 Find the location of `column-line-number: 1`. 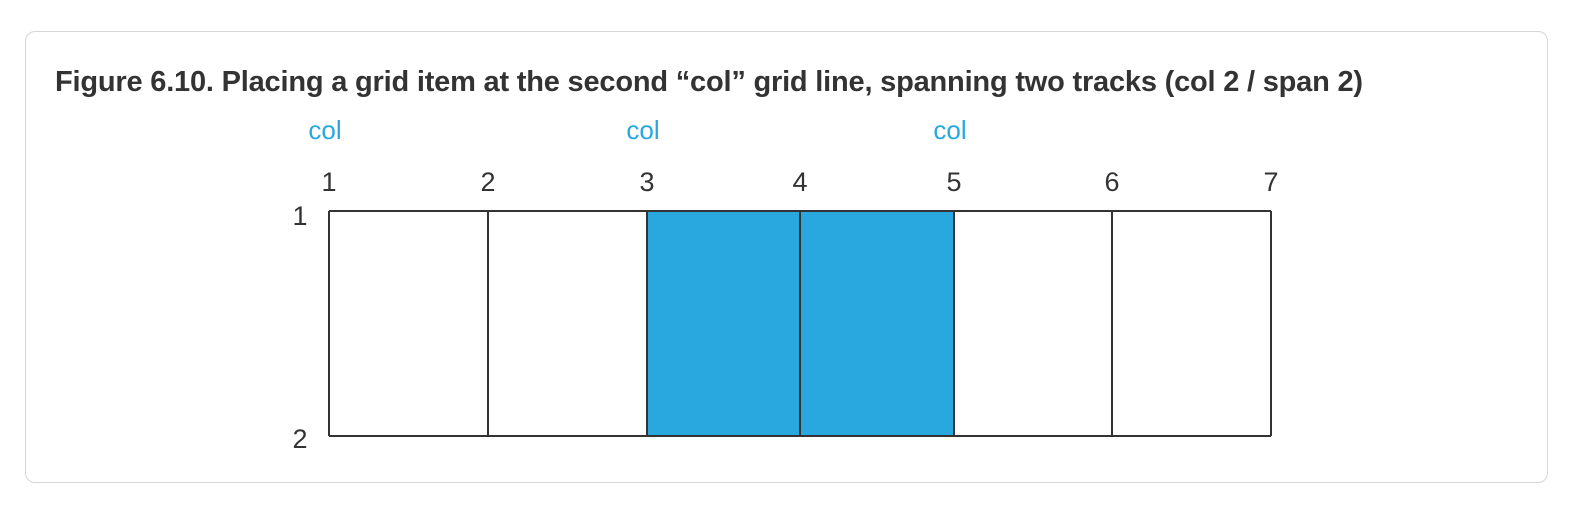

column-line-number: 1 is located at coordinates (328, 182).